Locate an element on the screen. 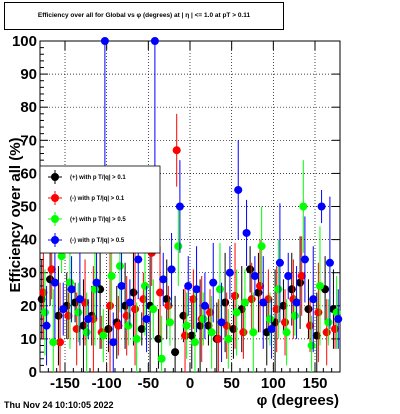 The image size is (400, 414). x-axis-label: φ (degrees) is located at coordinates (298, 400).